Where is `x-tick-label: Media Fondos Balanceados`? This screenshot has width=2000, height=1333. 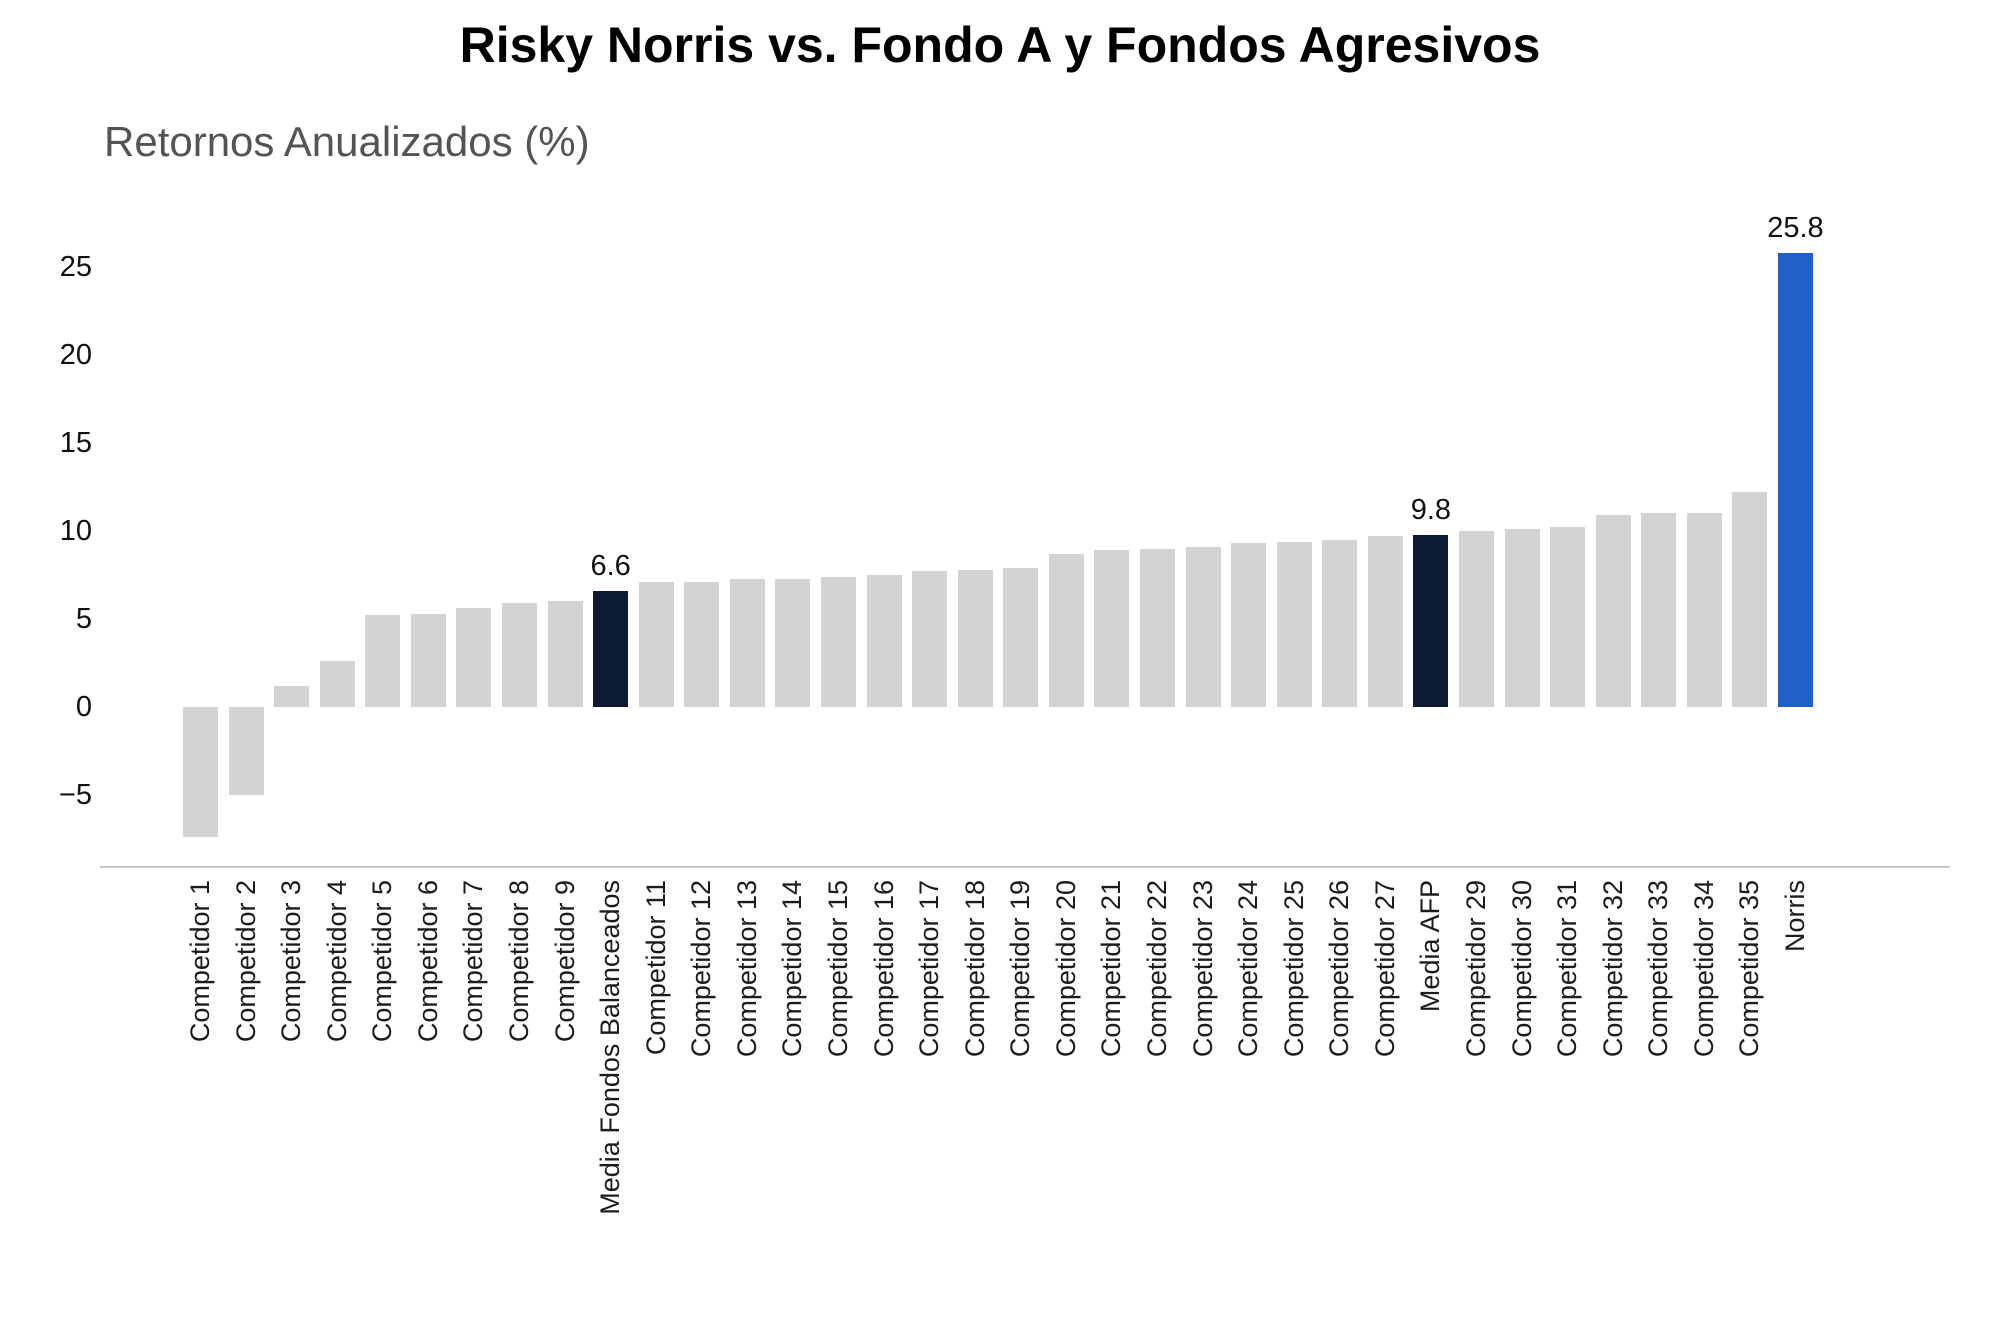 x-tick-label: Media Fondos Balanceados is located at coordinates (610, 1047).